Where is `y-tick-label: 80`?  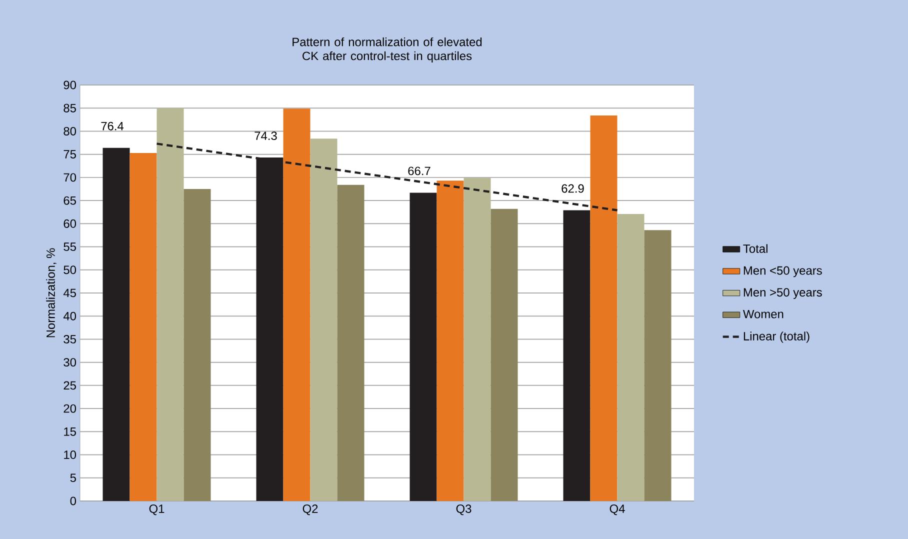 y-tick-label: 80 is located at coordinates (70, 131).